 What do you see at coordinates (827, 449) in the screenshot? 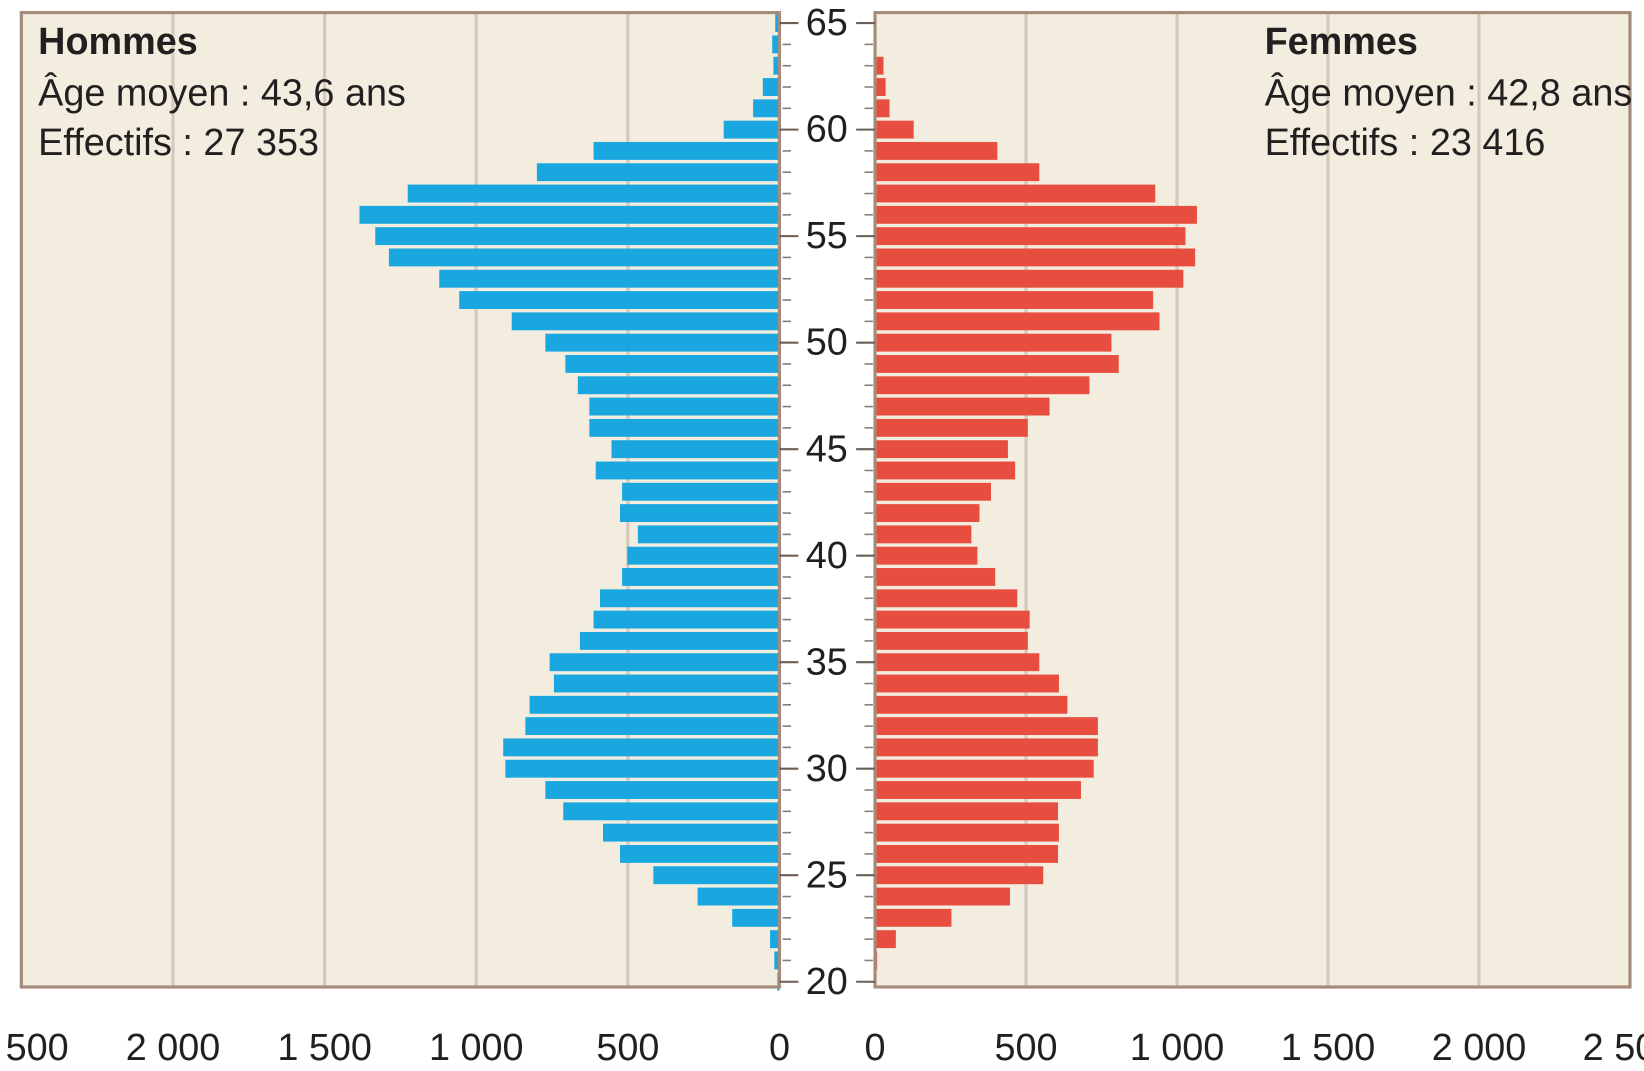
I see `y-tick-label: 45` at bounding box center [827, 449].